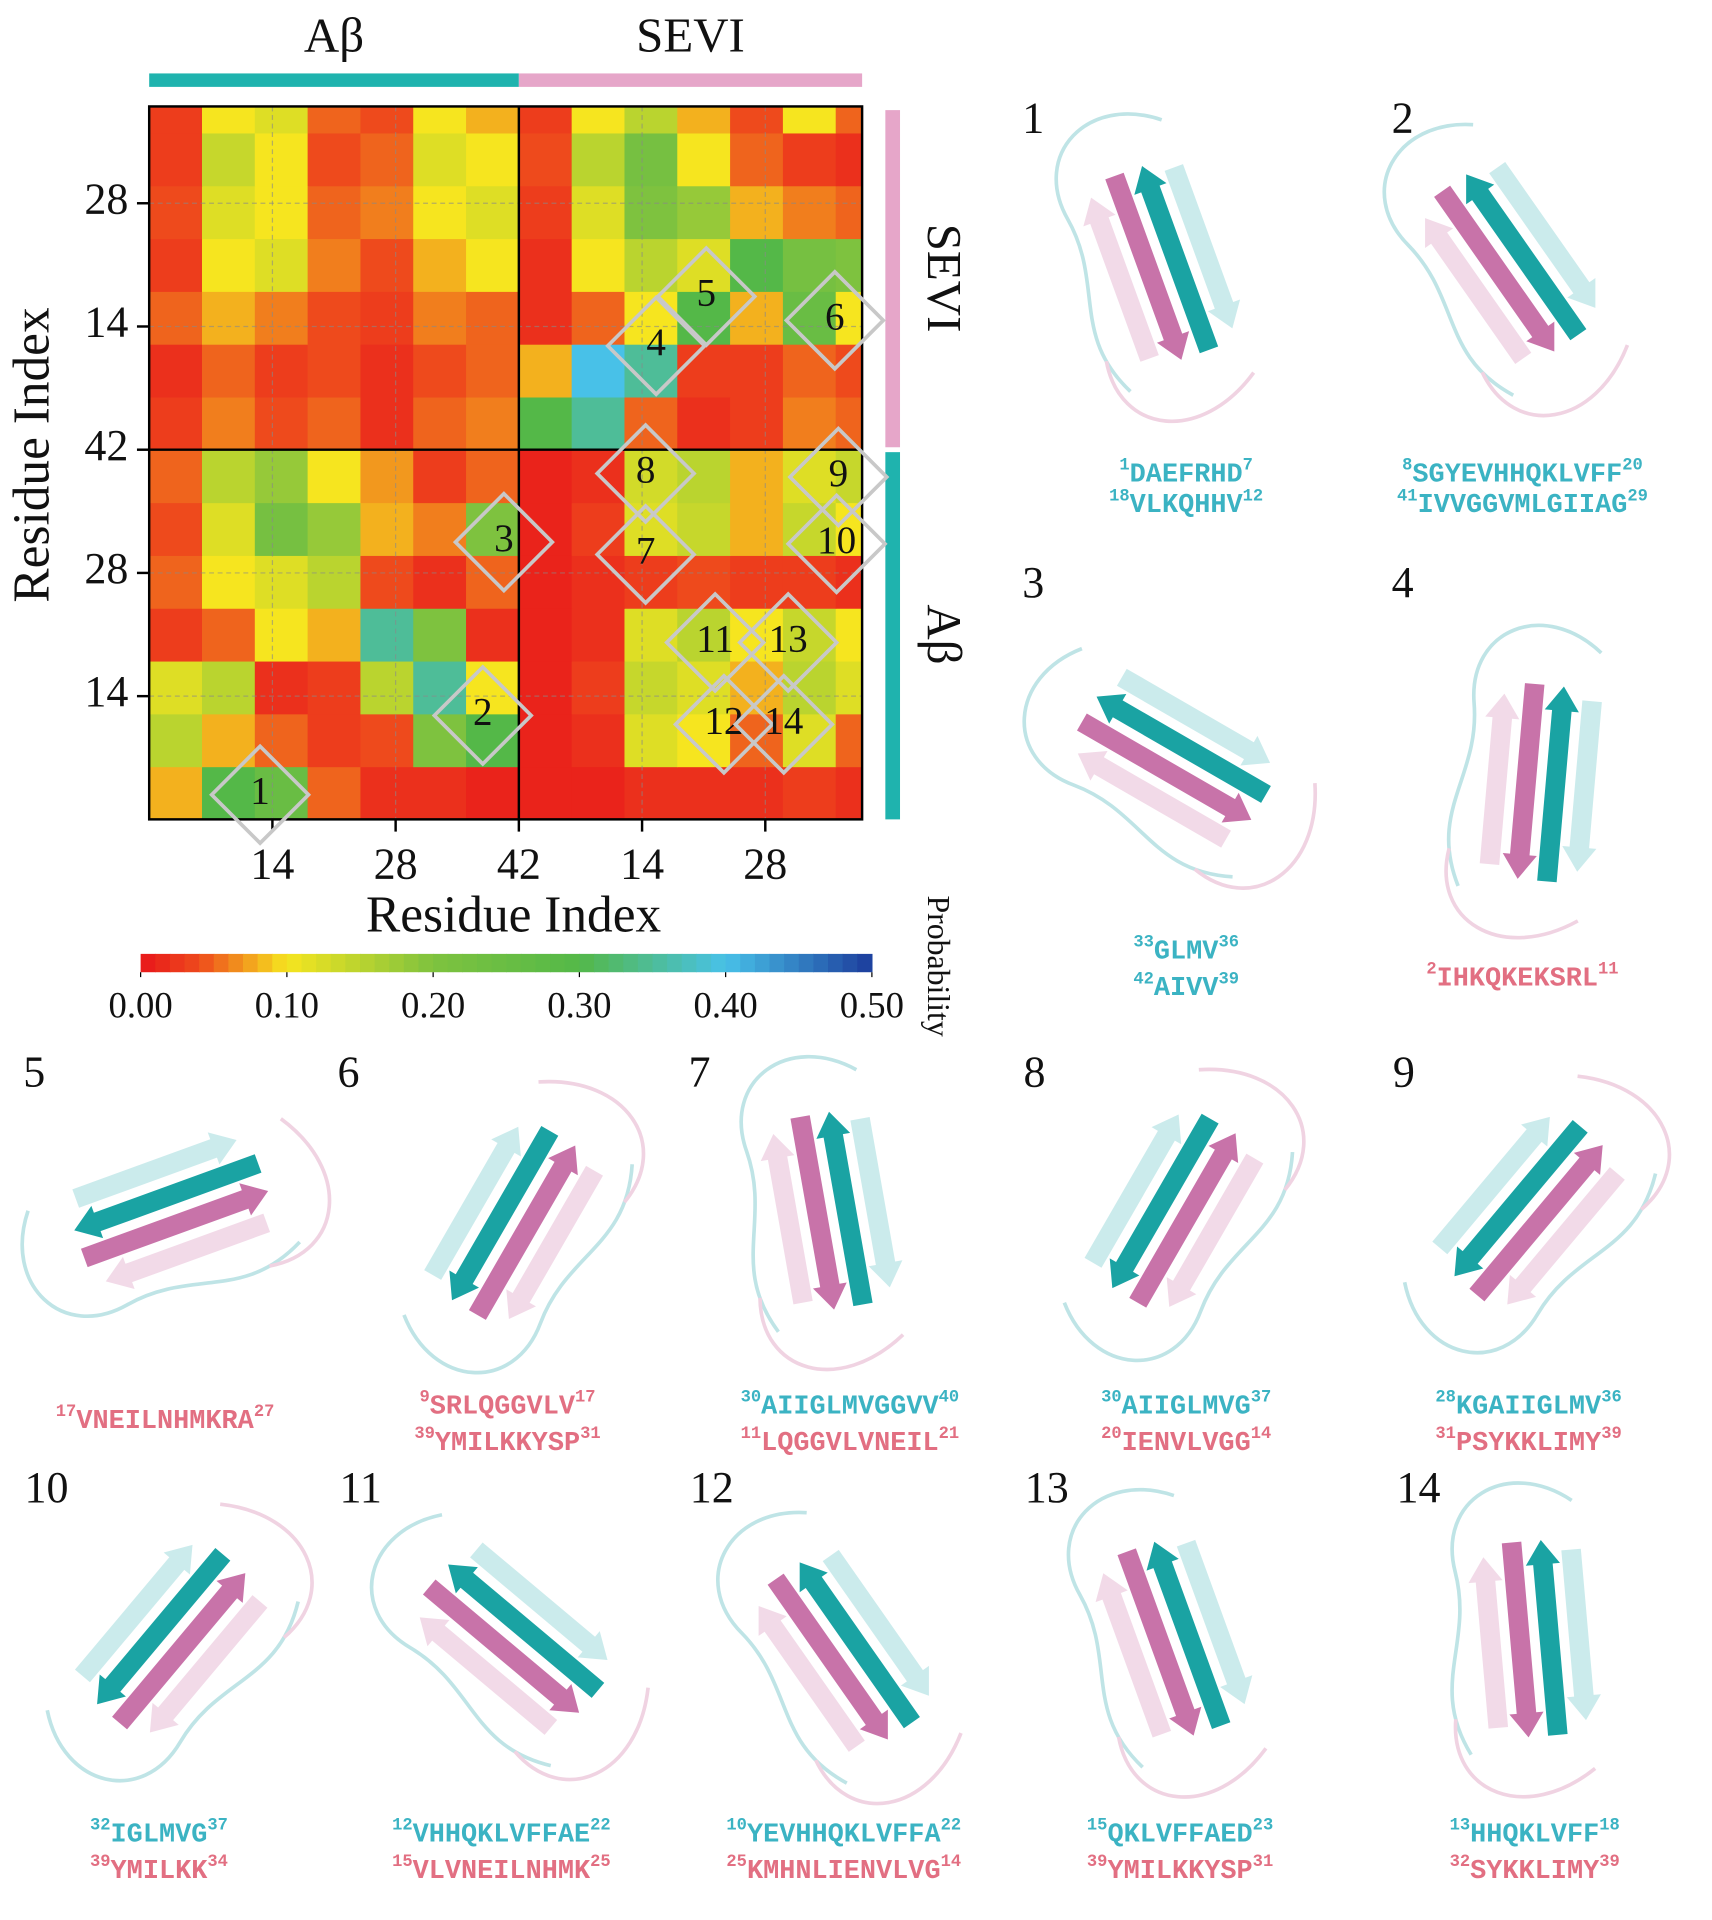 The width and height of the screenshot is (1712, 1920). Describe the element at coordinates (1143, 979) in the screenshot. I see `residue-start: 42` at that location.